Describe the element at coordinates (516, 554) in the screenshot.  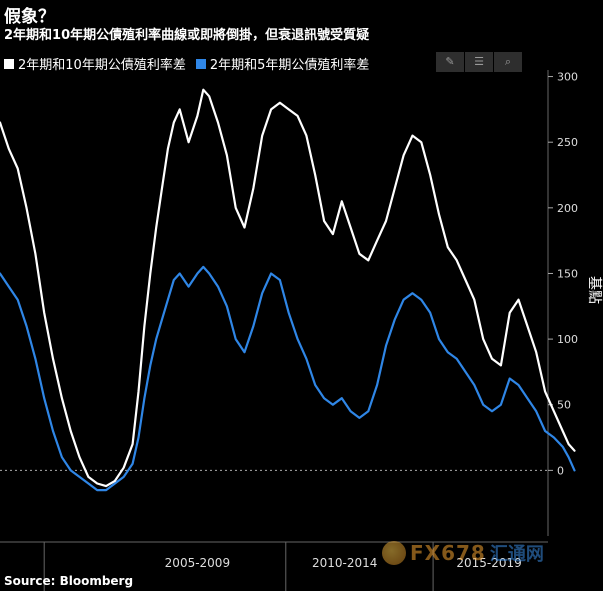
I see `watermark-cn: 汇通网` at that location.